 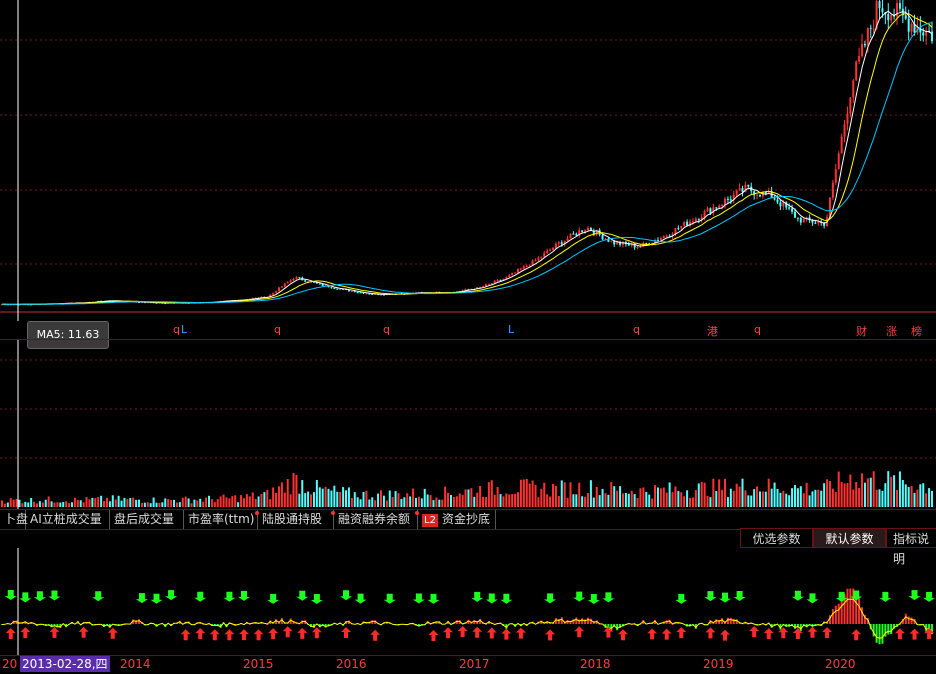 What do you see at coordinates (911, 538) in the screenshot?
I see `indicator-help-button: 指标说明` at bounding box center [911, 538].